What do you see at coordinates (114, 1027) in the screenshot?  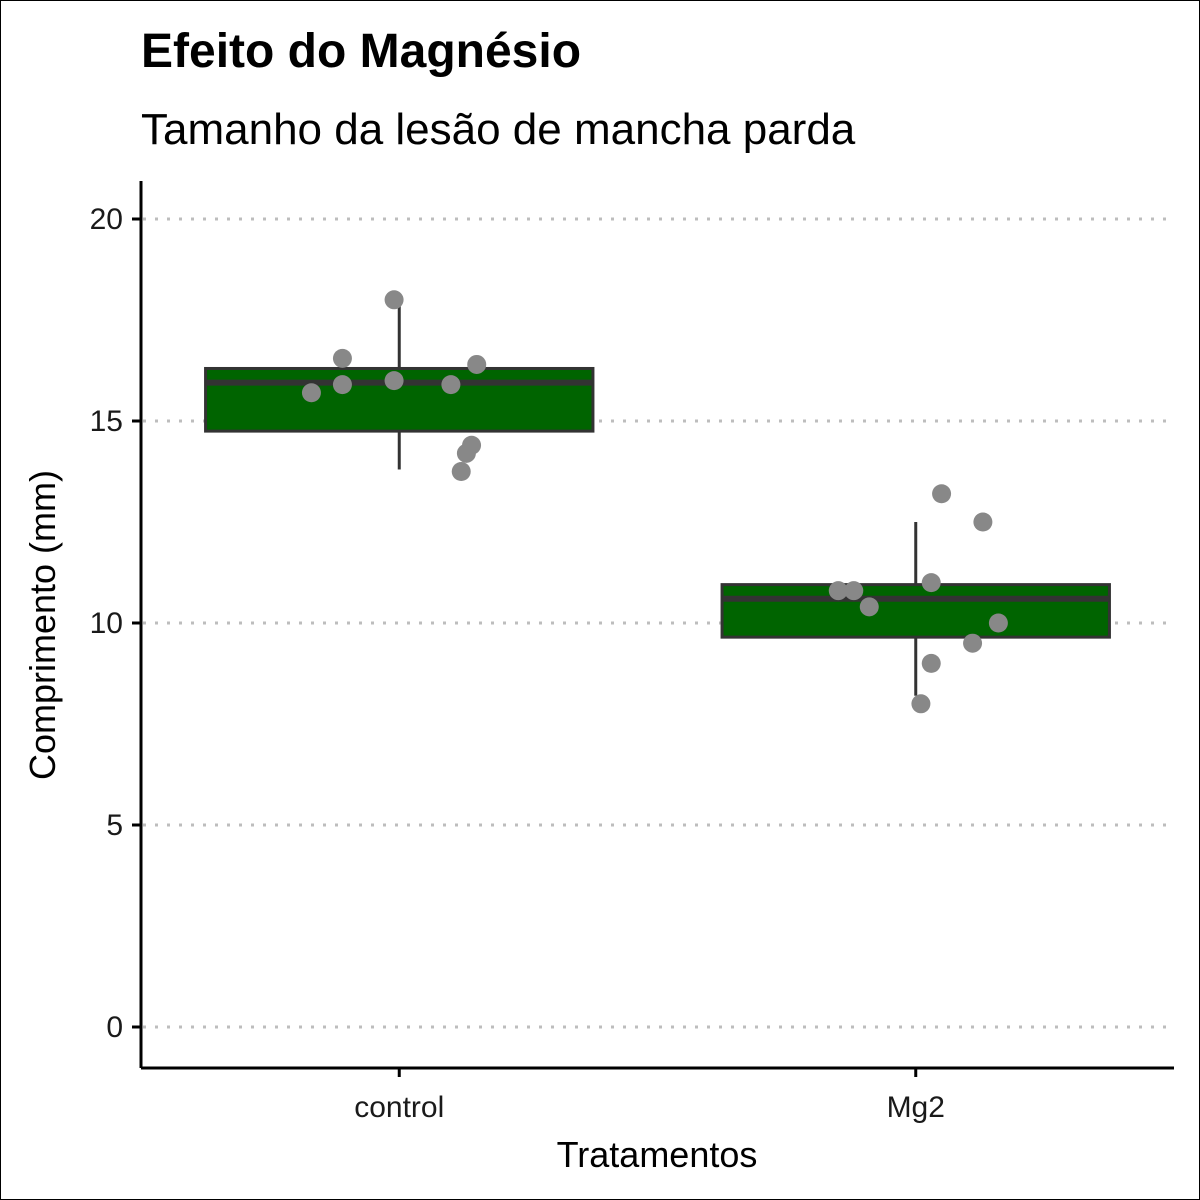 I see `y-tick-label: 0` at bounding box center [114, 1027].